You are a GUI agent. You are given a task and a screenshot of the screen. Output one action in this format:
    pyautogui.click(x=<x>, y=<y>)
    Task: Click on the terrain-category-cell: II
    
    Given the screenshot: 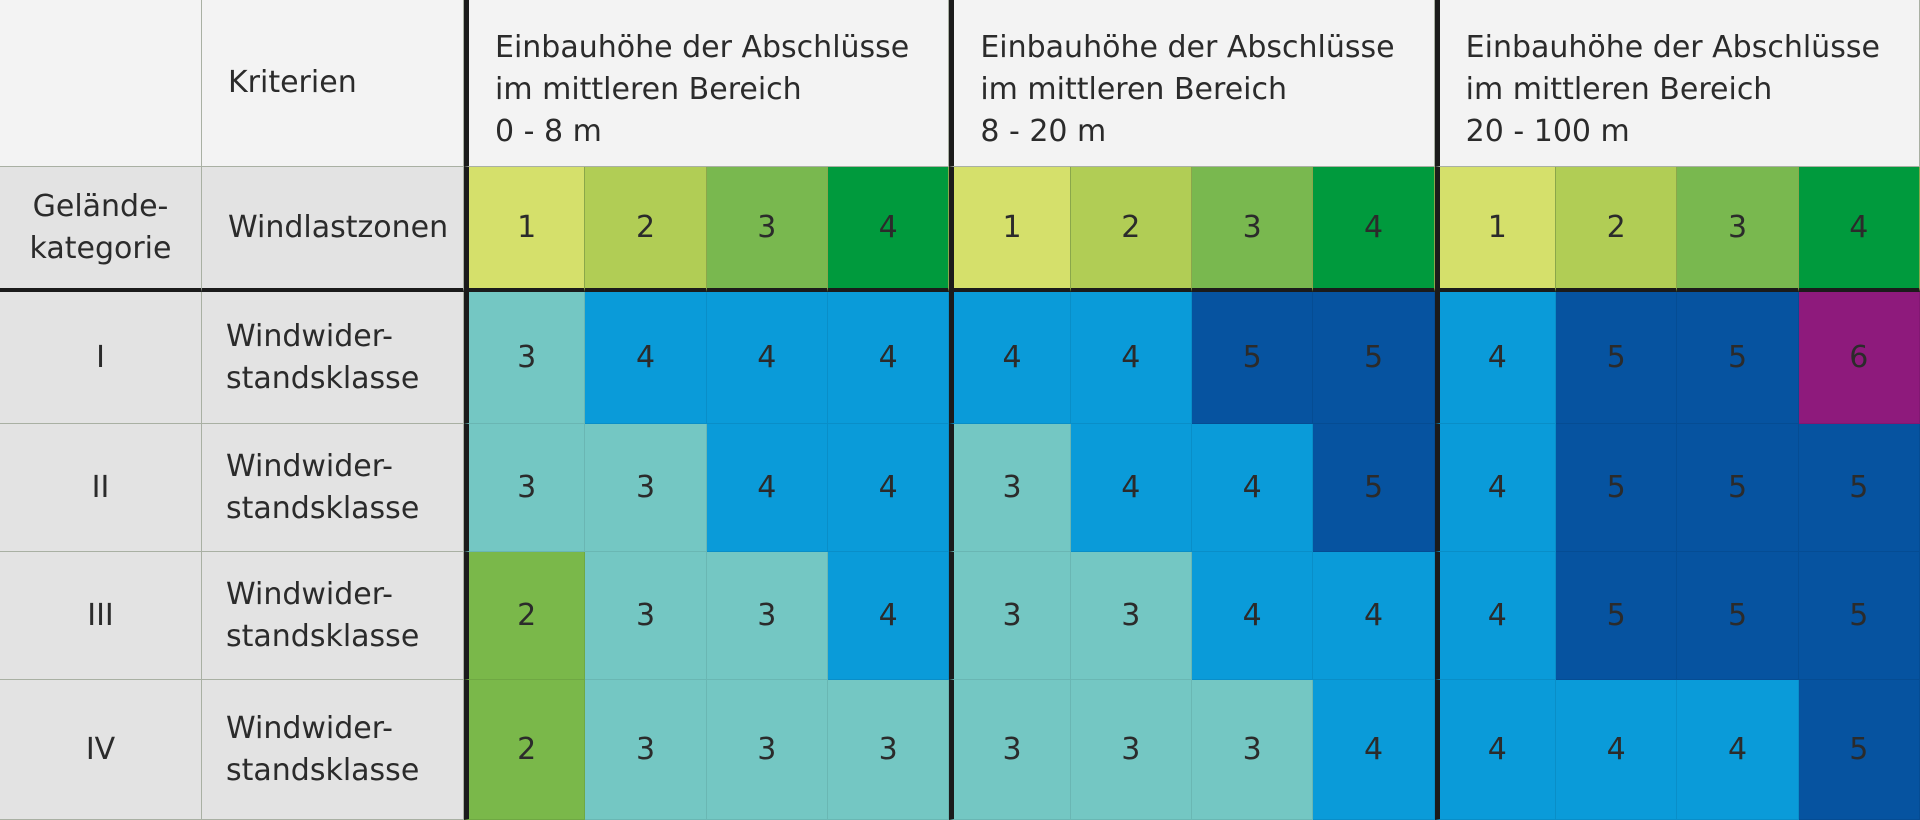 What is the action you would take?
    pyautogui.click(x=101, y=488)
    